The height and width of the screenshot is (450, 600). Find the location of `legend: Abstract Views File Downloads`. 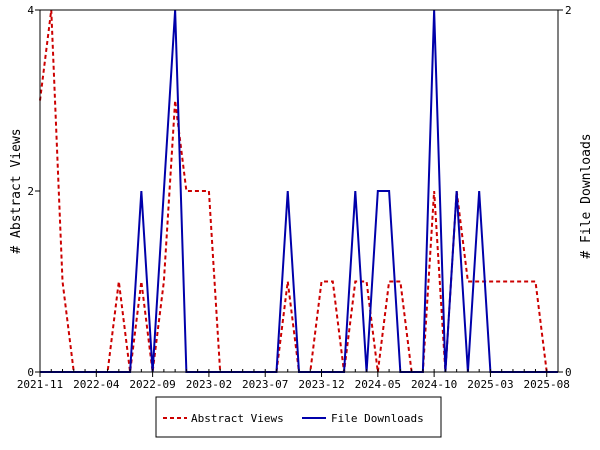

legend: Abstract Views File Downloads is located at coordinates (298, 417).